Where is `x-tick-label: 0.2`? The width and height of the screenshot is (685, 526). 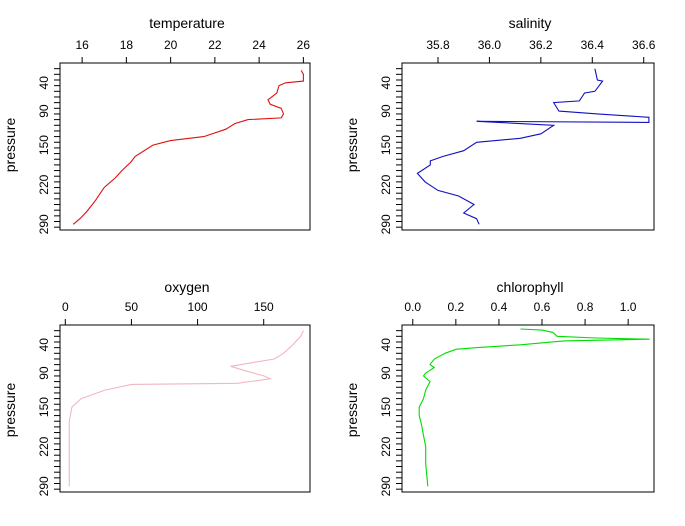 x-tick-label: 0.2 is located at coordinates (456, 307).